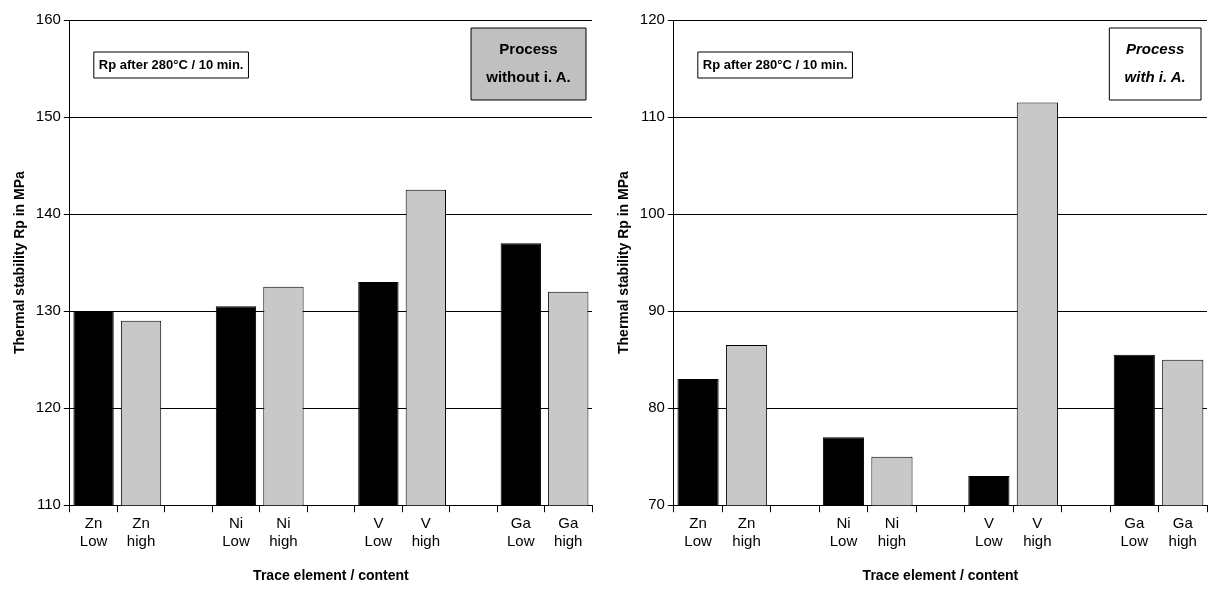 Image resolution: width=1219 pixels, height=595 pixels. What do you see at coordinates (48, 310) in the screenshot?
I see `y-tick-label: 130` at bounding box center [48, 310].